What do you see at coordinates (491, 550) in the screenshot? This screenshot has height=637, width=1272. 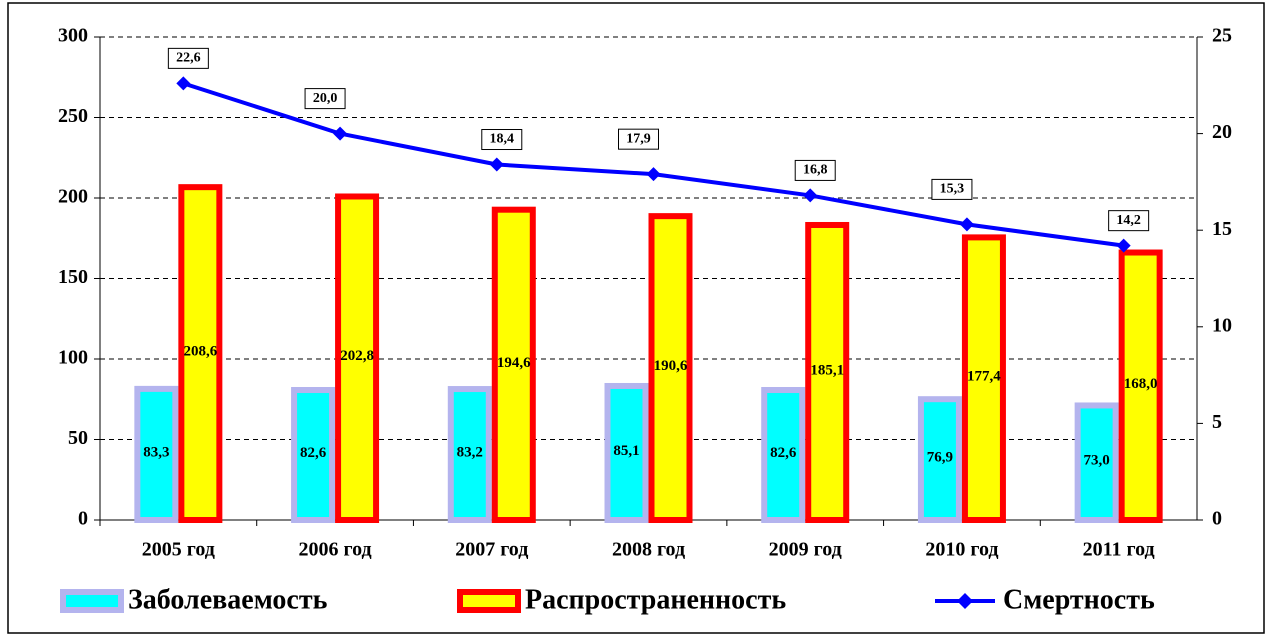 I see `x-tick-label: 2007 год` at bounding box center [491, 550].